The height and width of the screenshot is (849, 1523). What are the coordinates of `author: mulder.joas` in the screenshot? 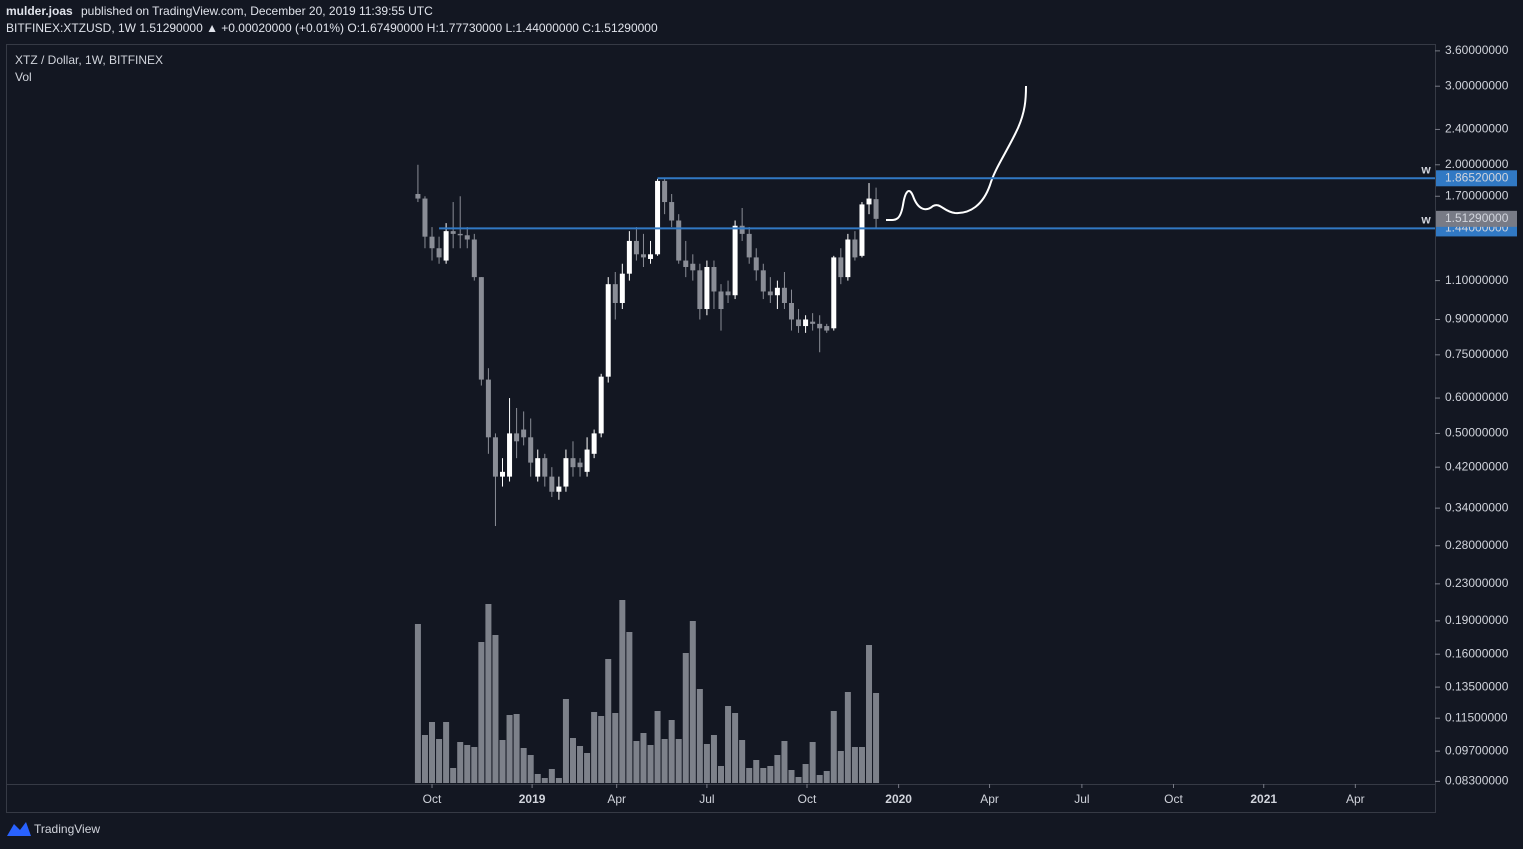 It's located at (39, 11).